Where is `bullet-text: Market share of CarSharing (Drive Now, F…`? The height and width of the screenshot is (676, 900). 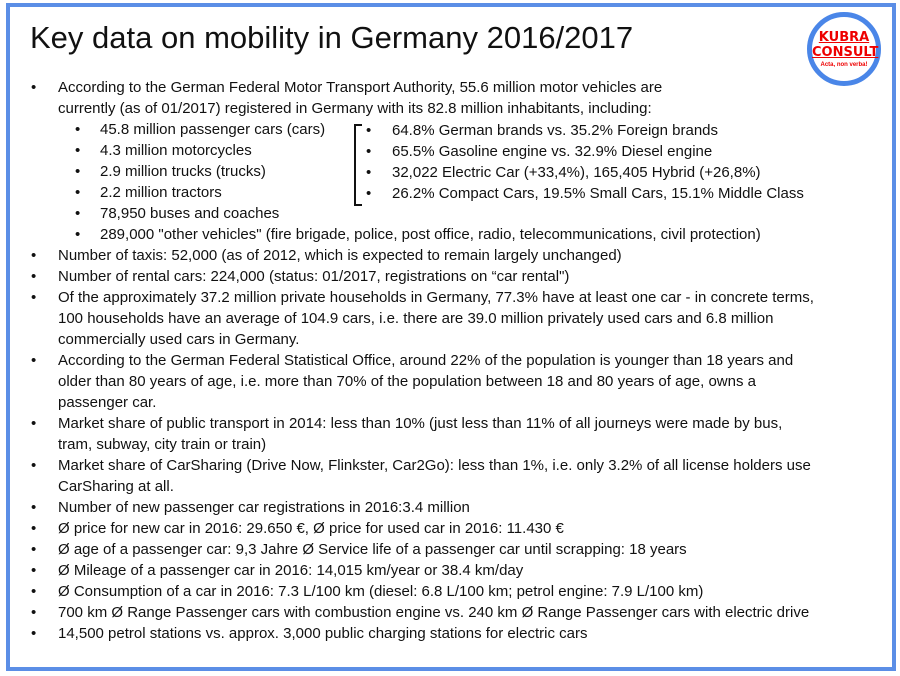
bullet-text: Market share of CarSharing (Drive Now, F… is located at coordinates (434, 465).